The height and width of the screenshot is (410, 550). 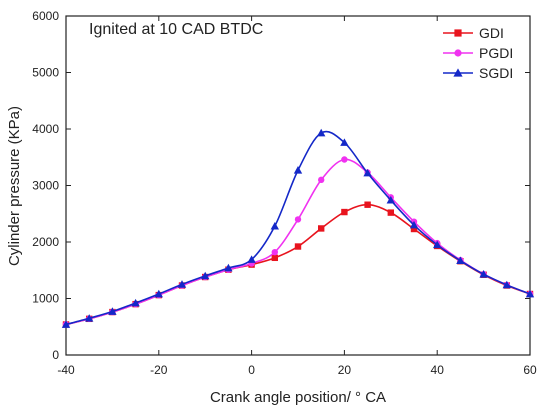 I want to click on y-tick-label: 6000, so click(x=45, y=16).